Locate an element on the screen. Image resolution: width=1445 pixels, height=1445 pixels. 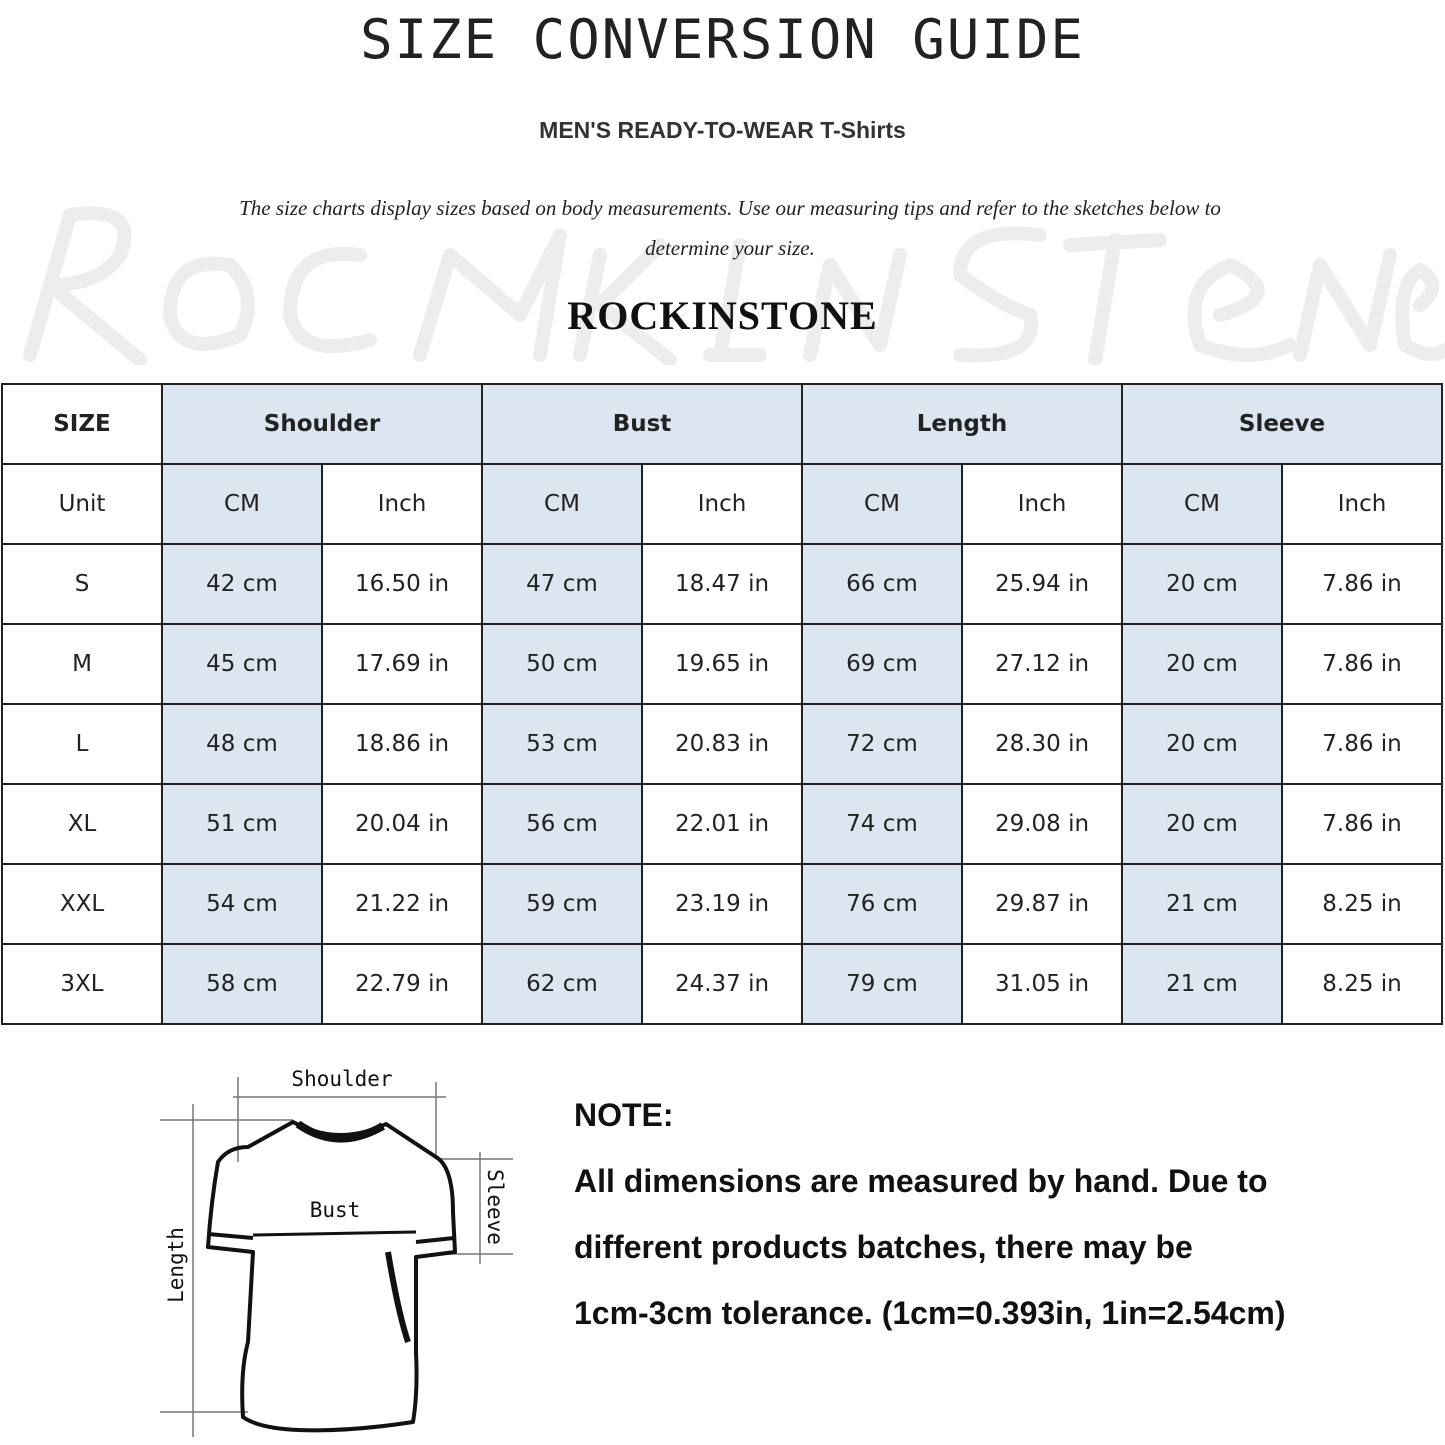
measurement-cell: 20.04 in is located at coordinates (402, 824).